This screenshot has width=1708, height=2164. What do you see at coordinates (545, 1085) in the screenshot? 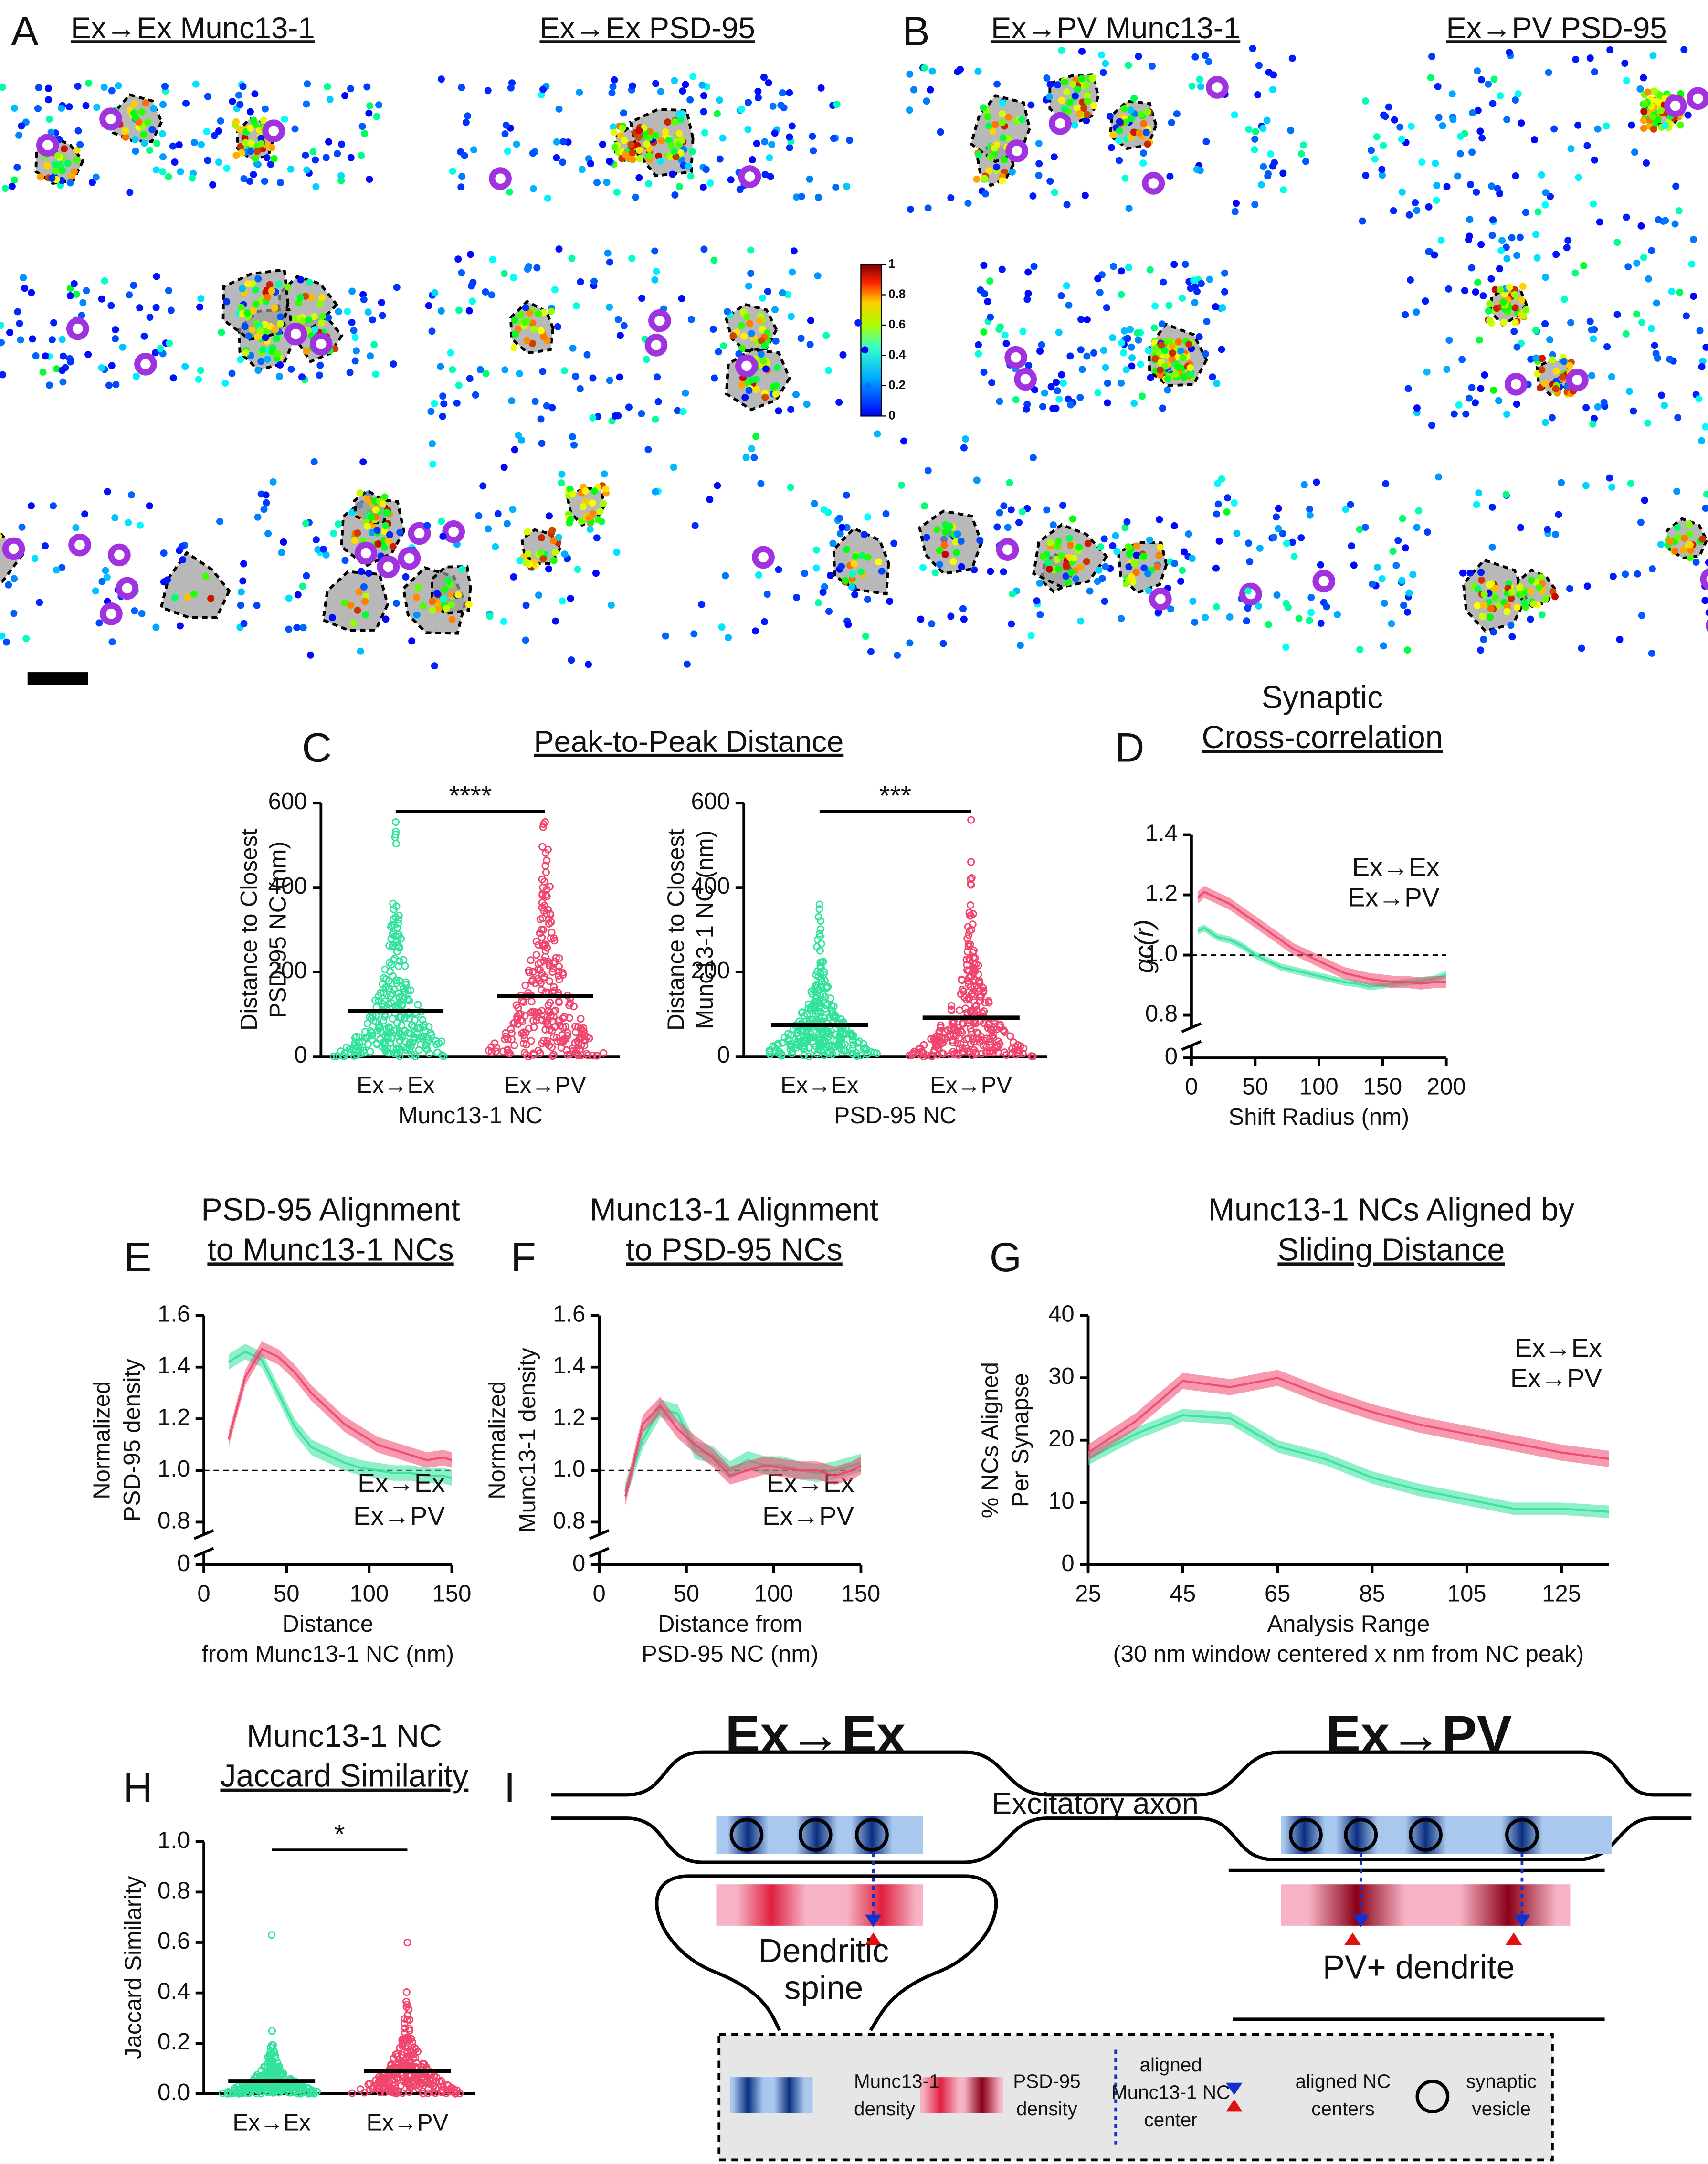
I see `x-tick-label: Ex→PV` at bounding box center [545, 1085].